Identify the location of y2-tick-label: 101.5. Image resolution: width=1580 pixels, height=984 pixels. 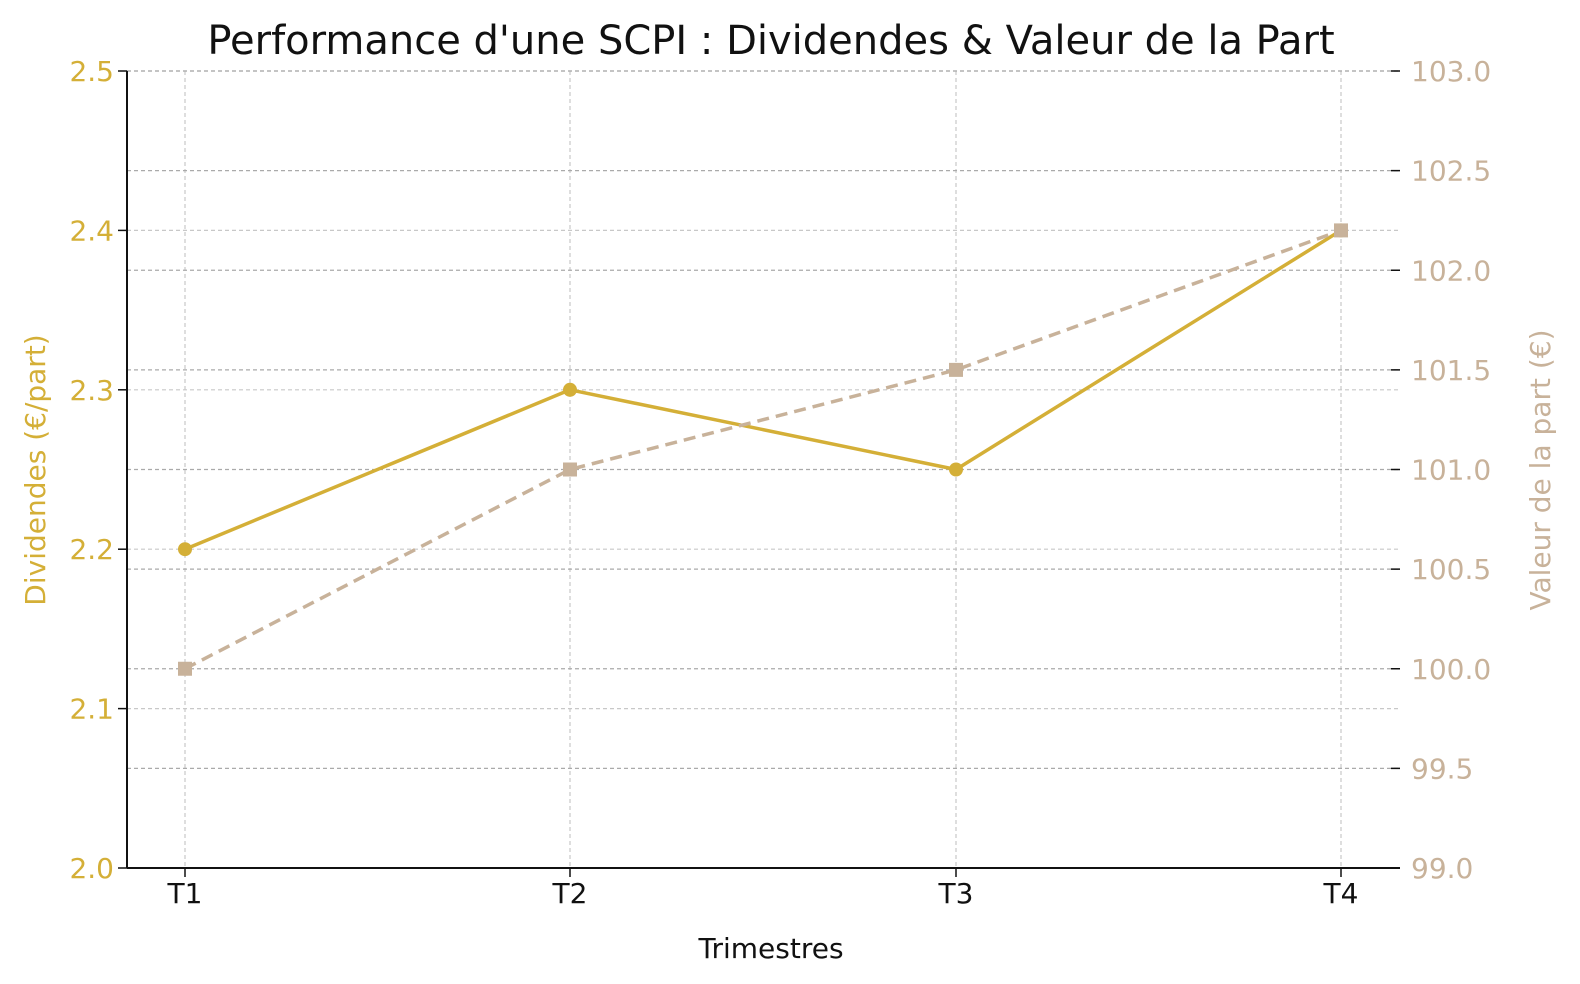
(1451, 370).